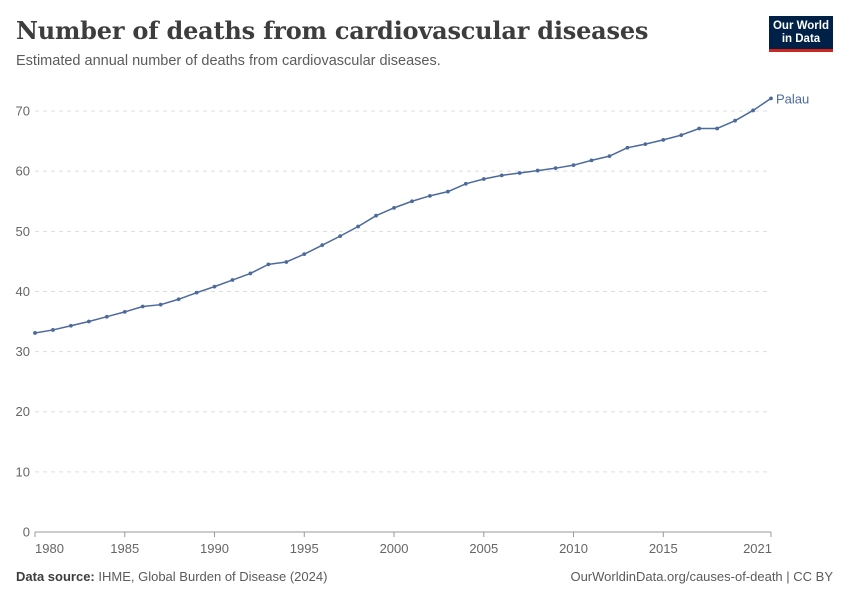 Image resolution: width=850 pixels, height=600 pixels. What do you see at coordinates (537, 170) in the screenshot?
I see `data-point-2008` at bounding box center [537, 170].